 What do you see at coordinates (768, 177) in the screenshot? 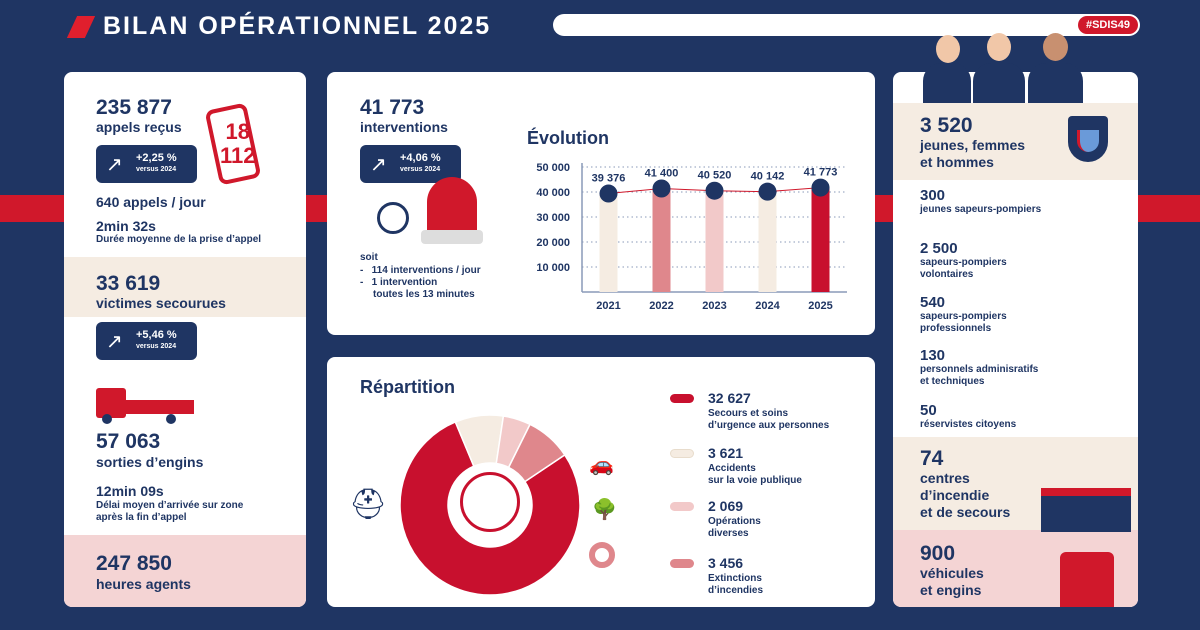
I see `data-label: 40 142` at bounding box center [768, 177].